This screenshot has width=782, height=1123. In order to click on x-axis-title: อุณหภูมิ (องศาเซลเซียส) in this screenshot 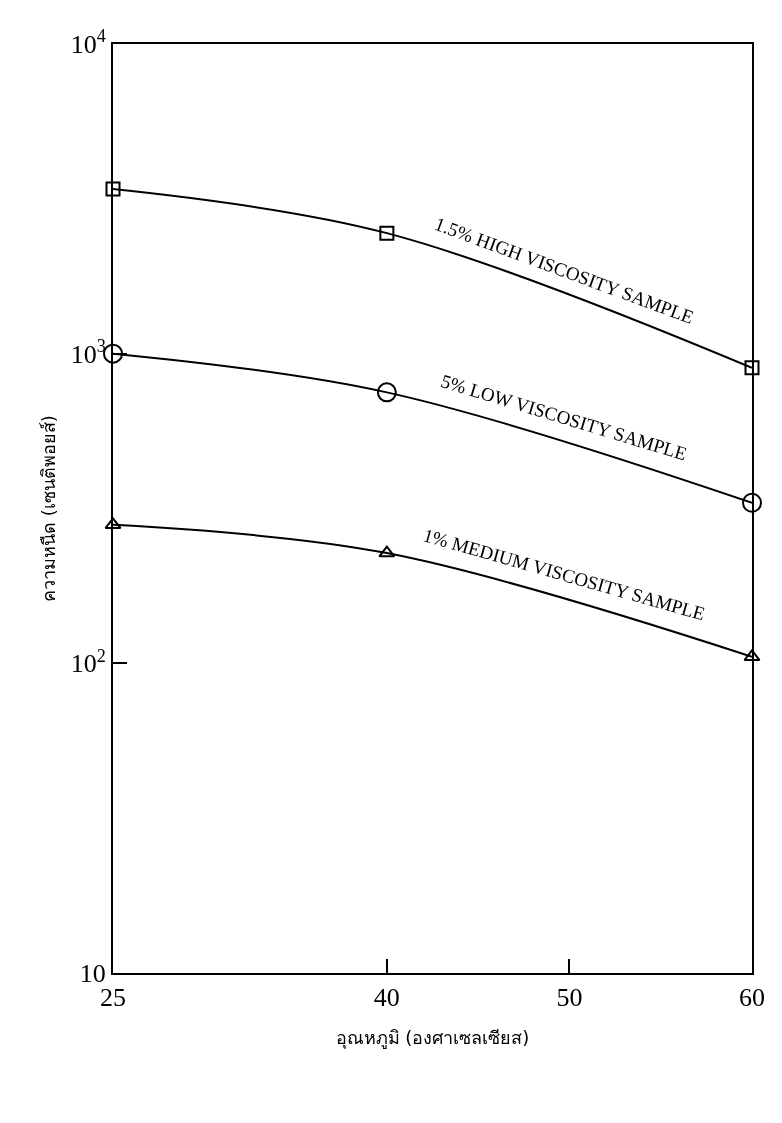, I will do `click(432, 1037)`.